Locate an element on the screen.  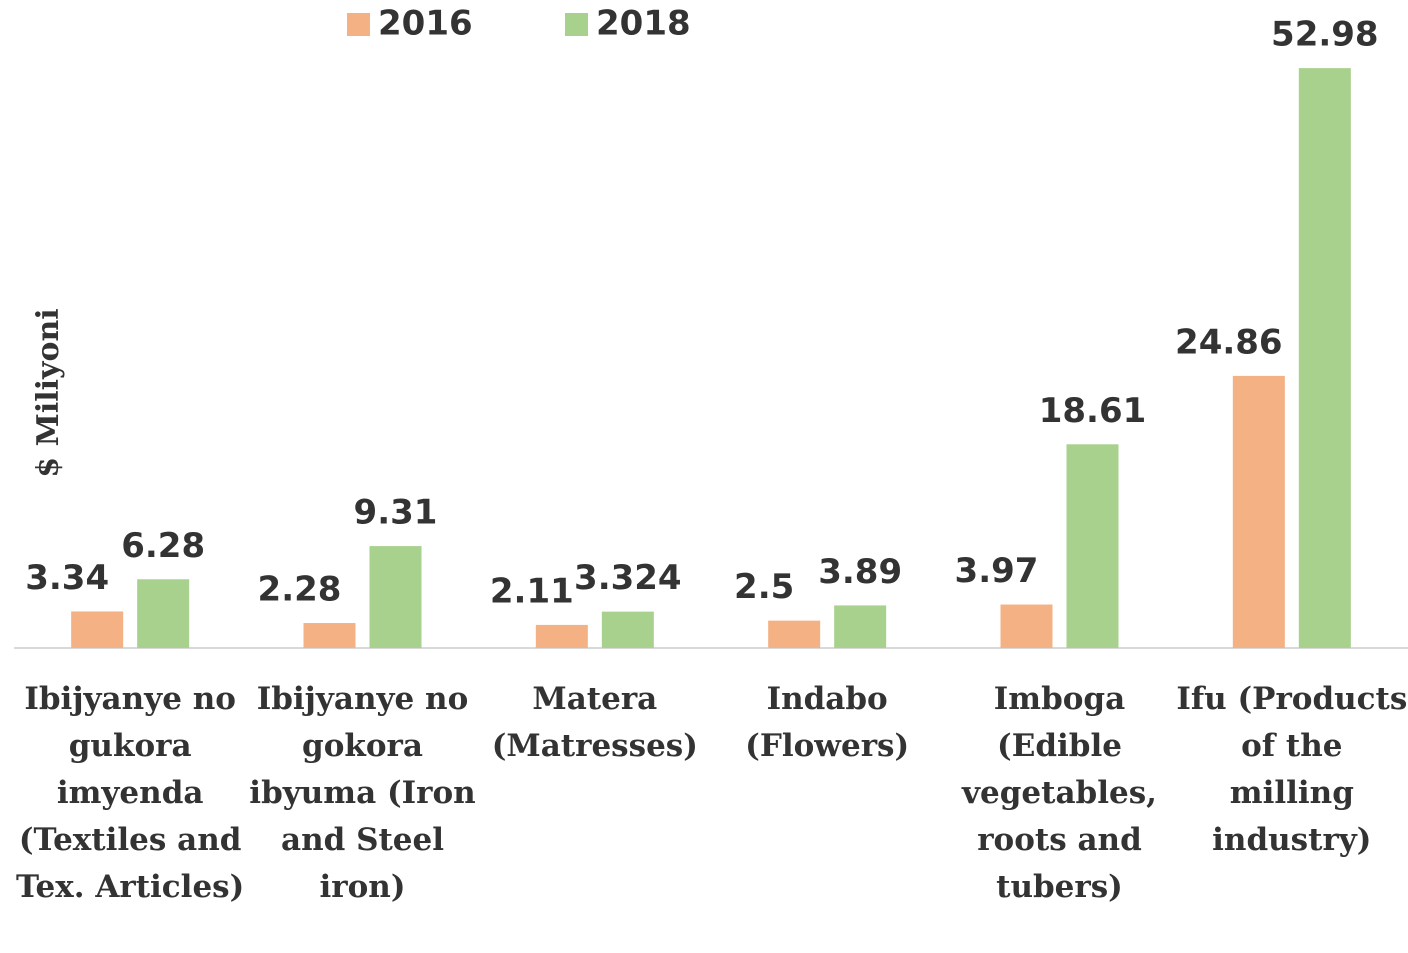
data-label: 3.97 is located at coordinates (997, 571).